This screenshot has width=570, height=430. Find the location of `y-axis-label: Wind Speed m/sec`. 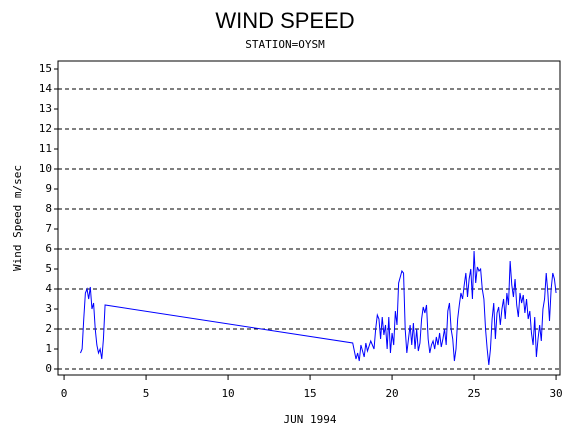

y-axis-label: Wind Speed m/sec is located at coordinates (17, 218).